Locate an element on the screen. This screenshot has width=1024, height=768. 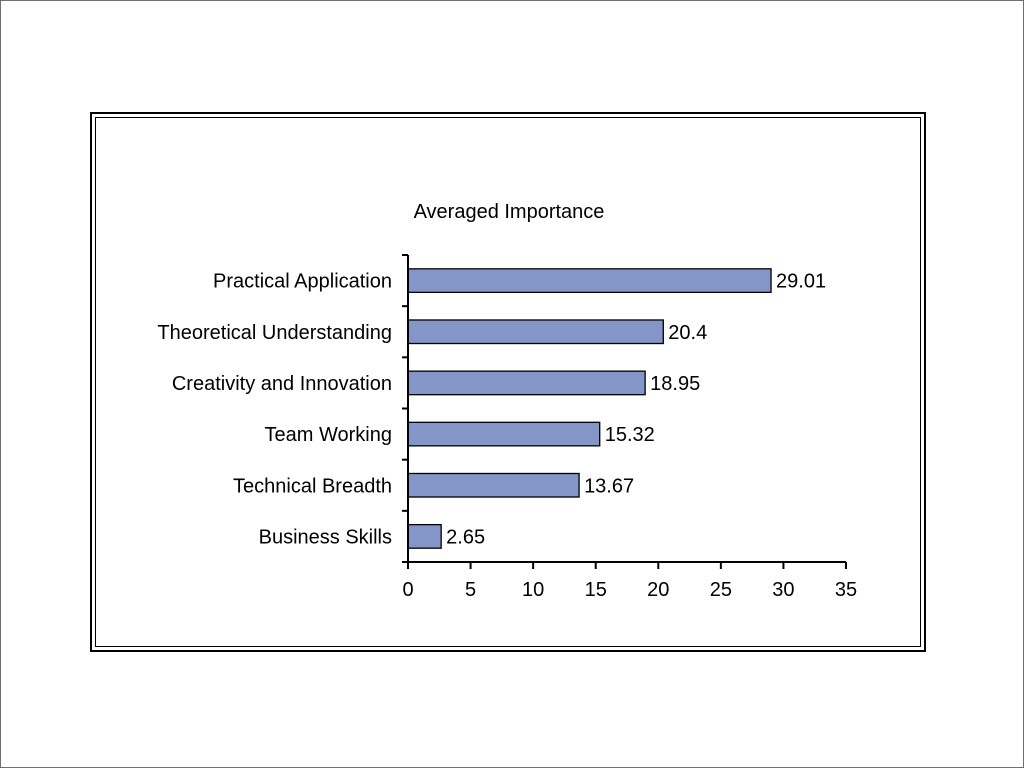
data-label: 29.01 is located at coordinates (801, 282).